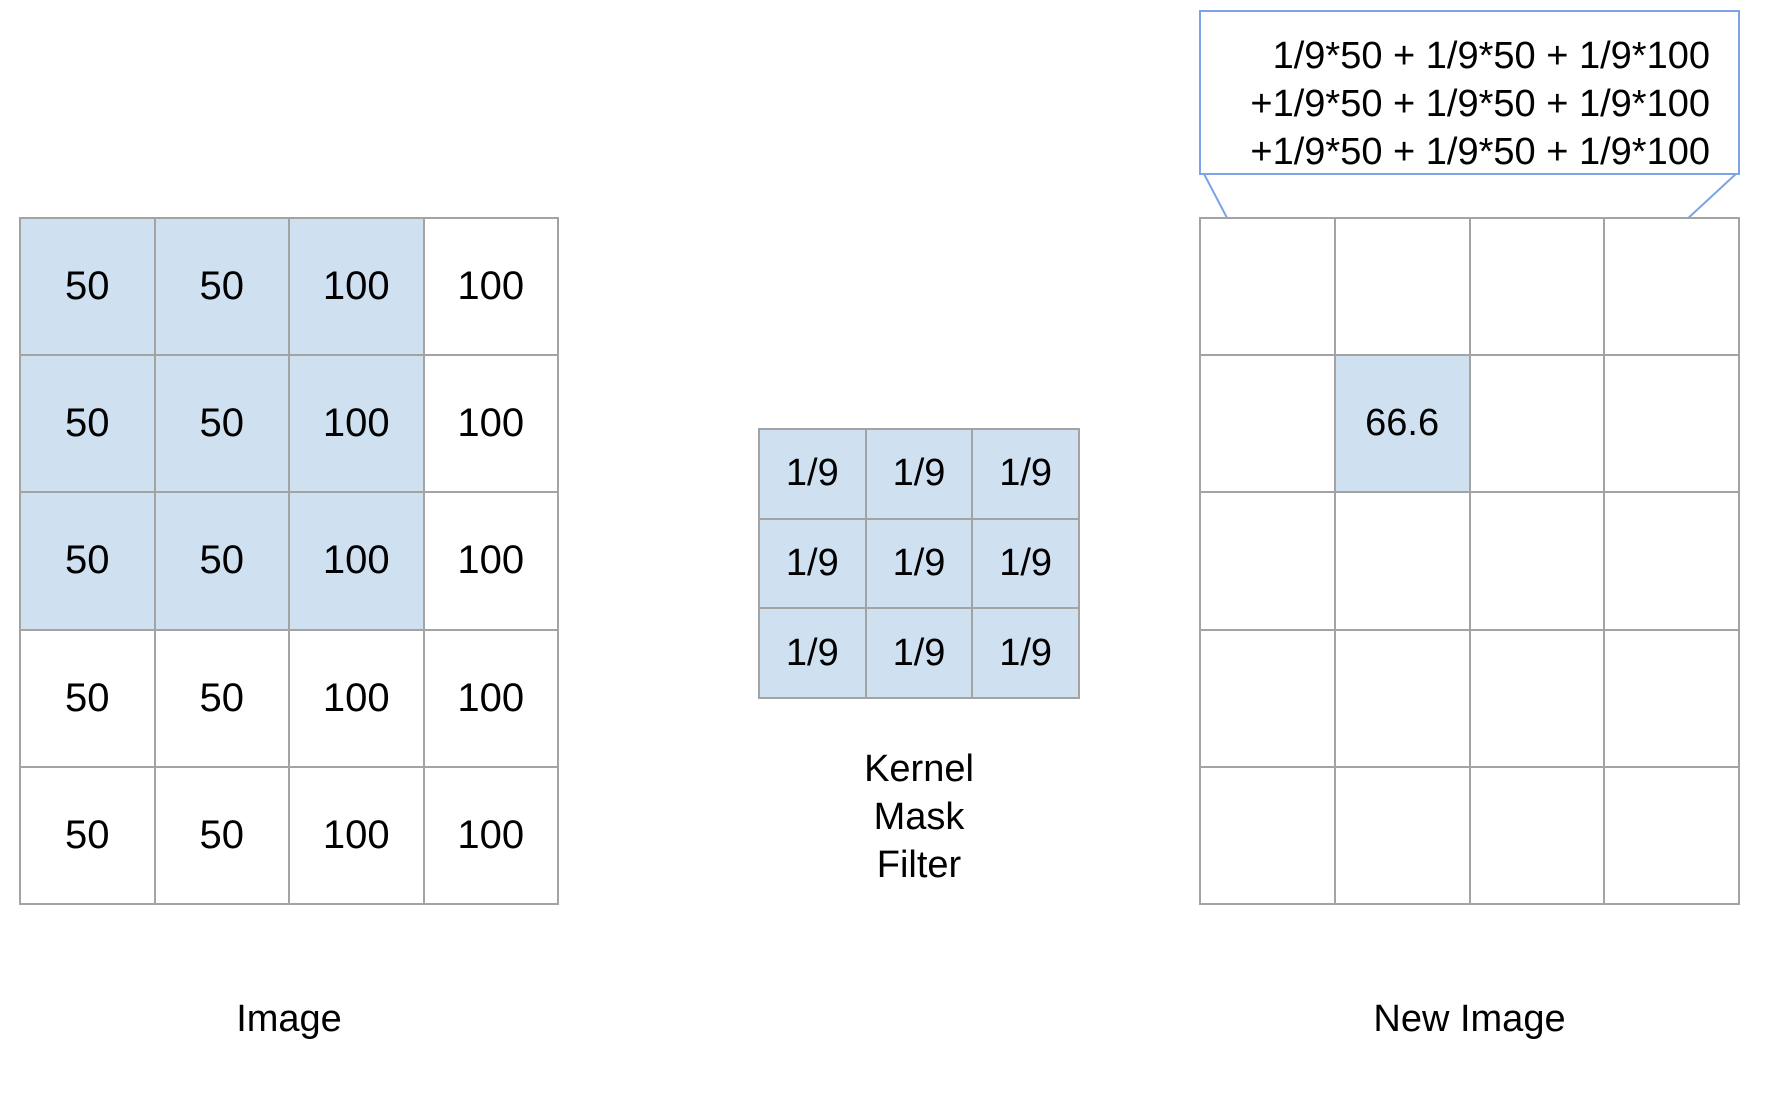  Describe the element at coordinates (919, 769) in the screenshot. I see `kernel-label-line-kernel: Kernel` at that location.